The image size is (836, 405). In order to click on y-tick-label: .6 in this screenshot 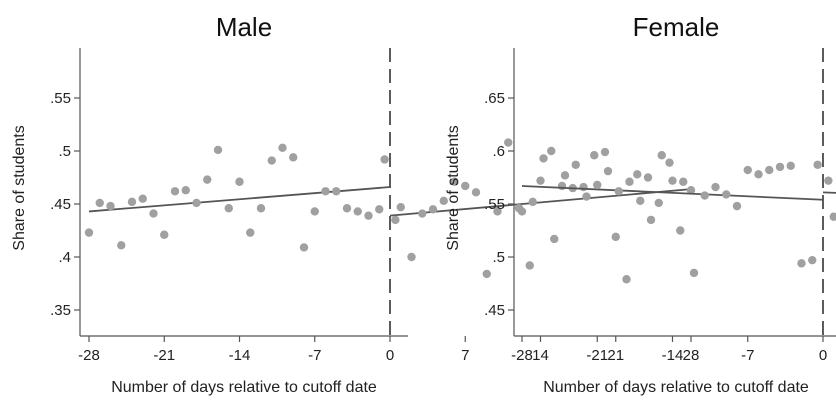, I will do `click(498, 151)`.